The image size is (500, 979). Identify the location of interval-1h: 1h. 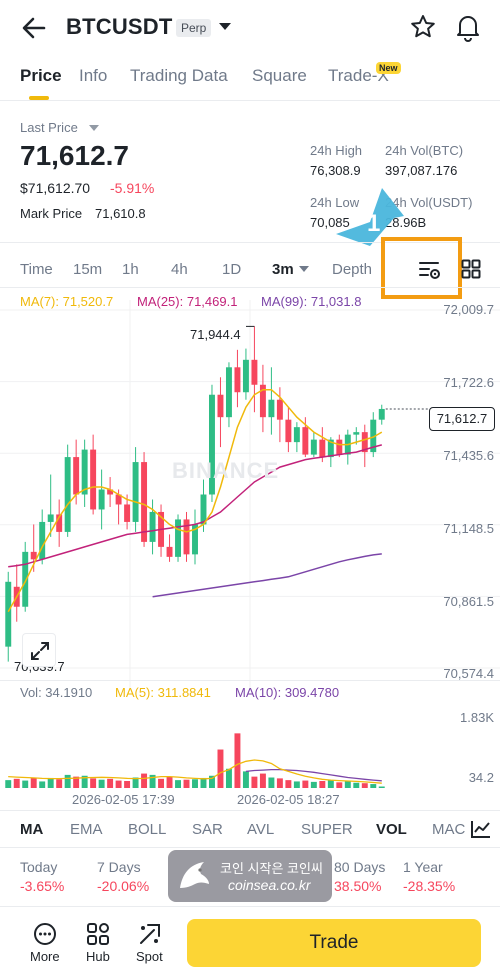
(130, 269).